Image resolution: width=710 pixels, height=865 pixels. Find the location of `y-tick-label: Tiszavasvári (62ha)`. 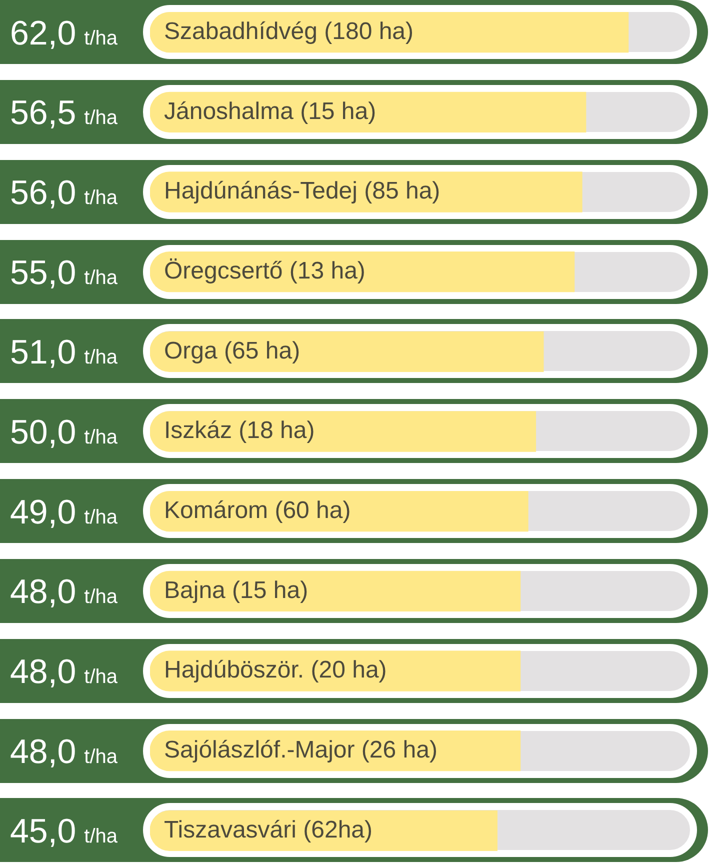

y-tick-label: Tiszavasvári (62ha) is located at coordinates (268, 829).